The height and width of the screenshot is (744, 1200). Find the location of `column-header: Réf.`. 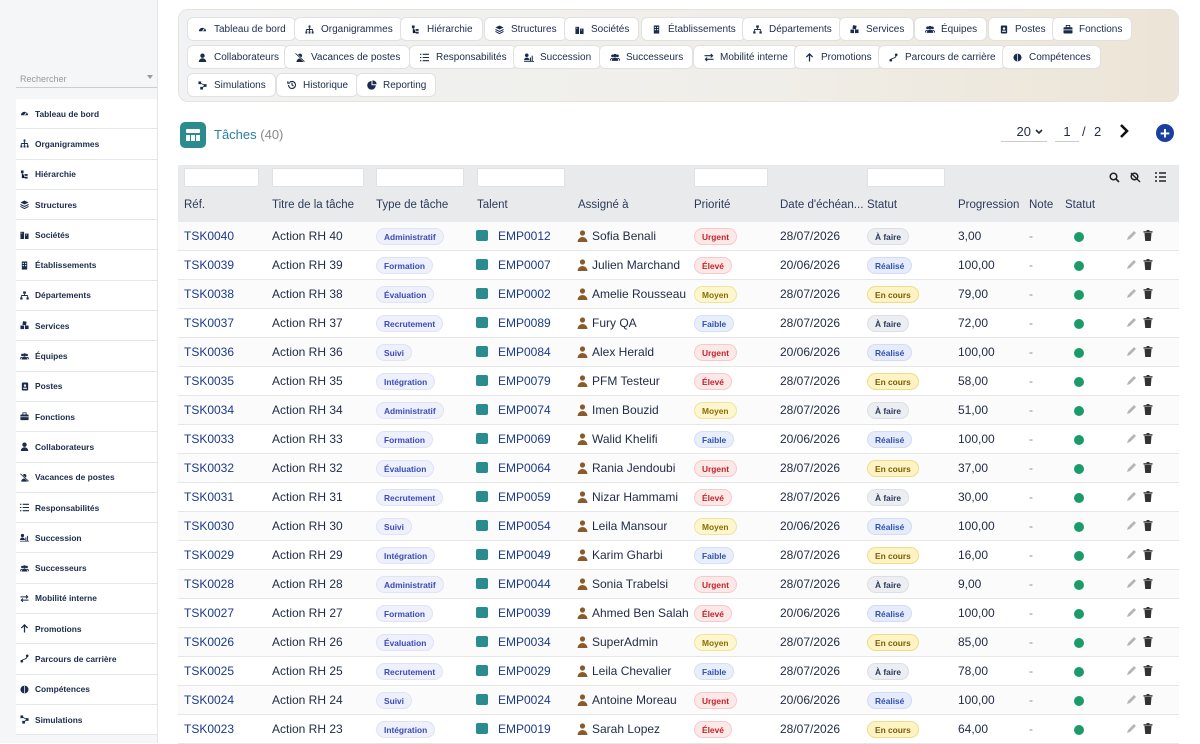

column-header: Réf. is located at coordinates (195, 205).